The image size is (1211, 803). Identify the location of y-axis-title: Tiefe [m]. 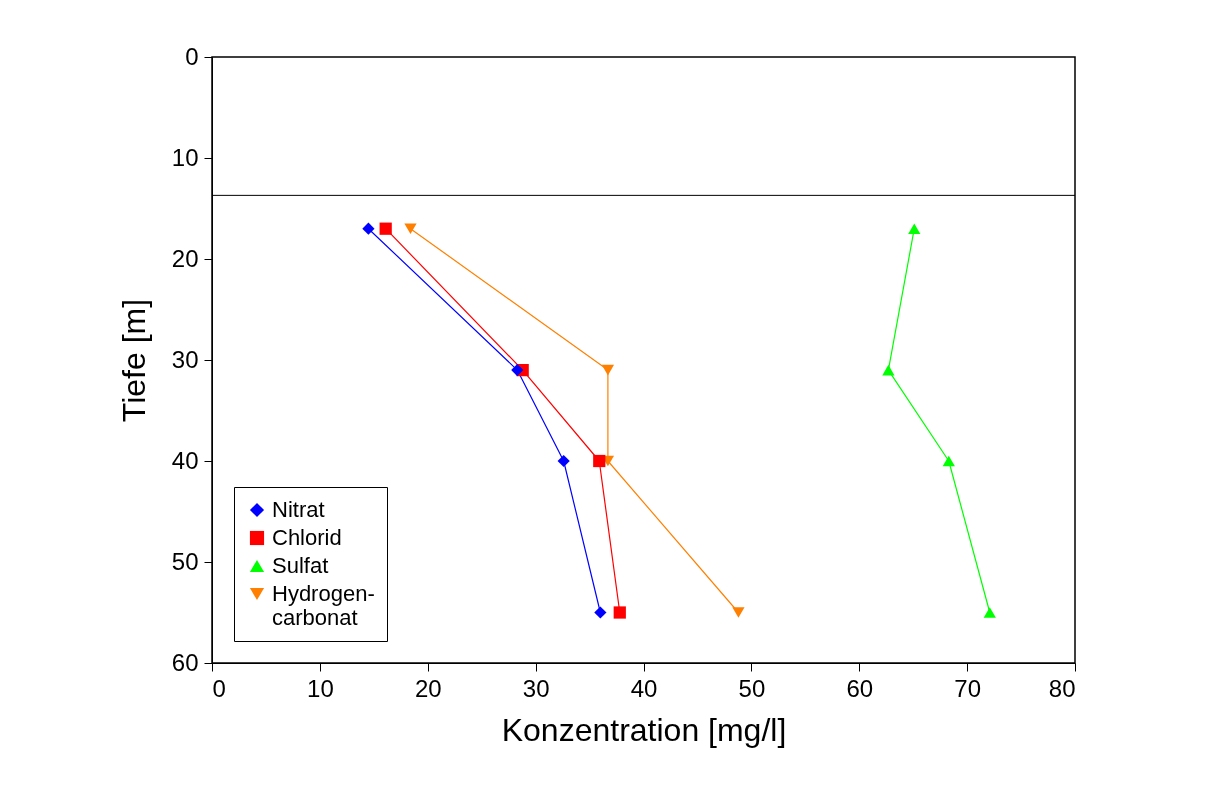
(133, 360).